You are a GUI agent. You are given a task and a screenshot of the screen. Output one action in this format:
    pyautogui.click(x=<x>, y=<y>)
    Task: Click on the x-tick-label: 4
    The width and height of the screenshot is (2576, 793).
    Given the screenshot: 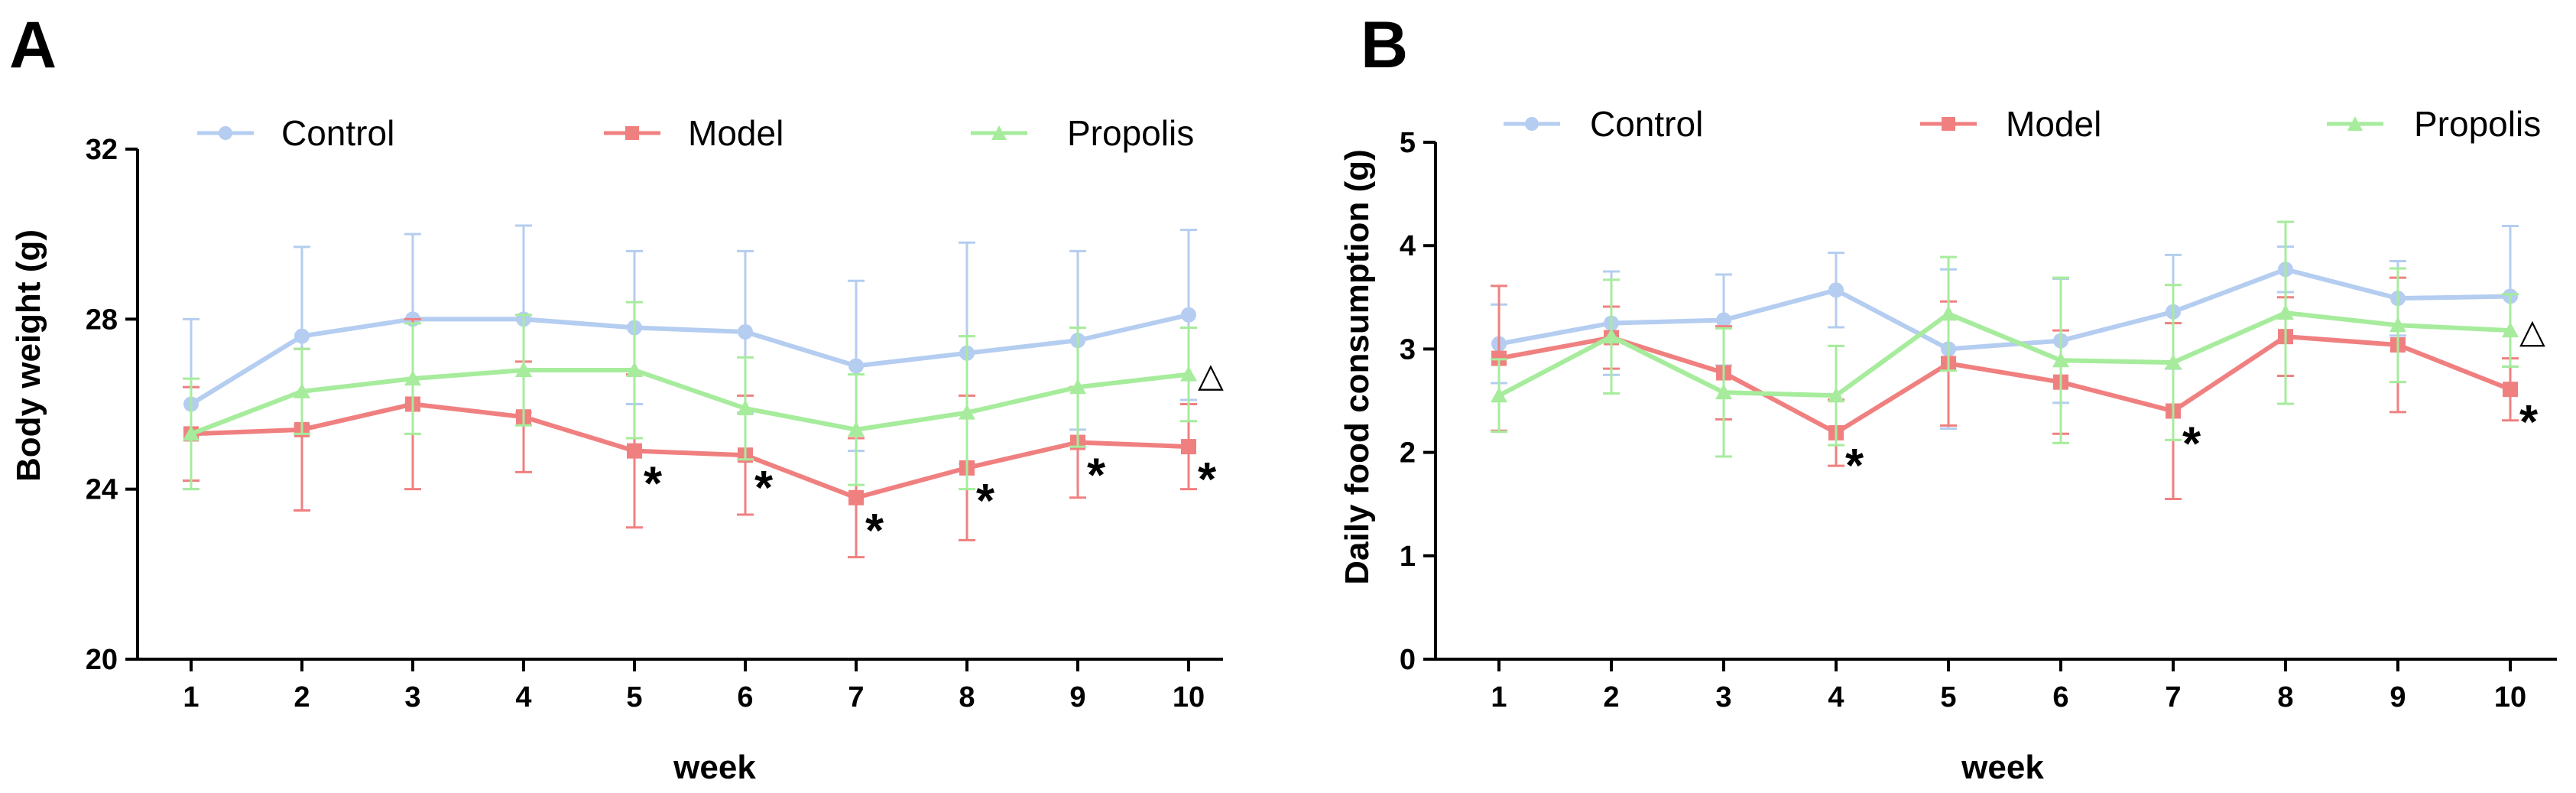 What is the action you would take?
    pyautogui.click(x=1836, y=697)
    